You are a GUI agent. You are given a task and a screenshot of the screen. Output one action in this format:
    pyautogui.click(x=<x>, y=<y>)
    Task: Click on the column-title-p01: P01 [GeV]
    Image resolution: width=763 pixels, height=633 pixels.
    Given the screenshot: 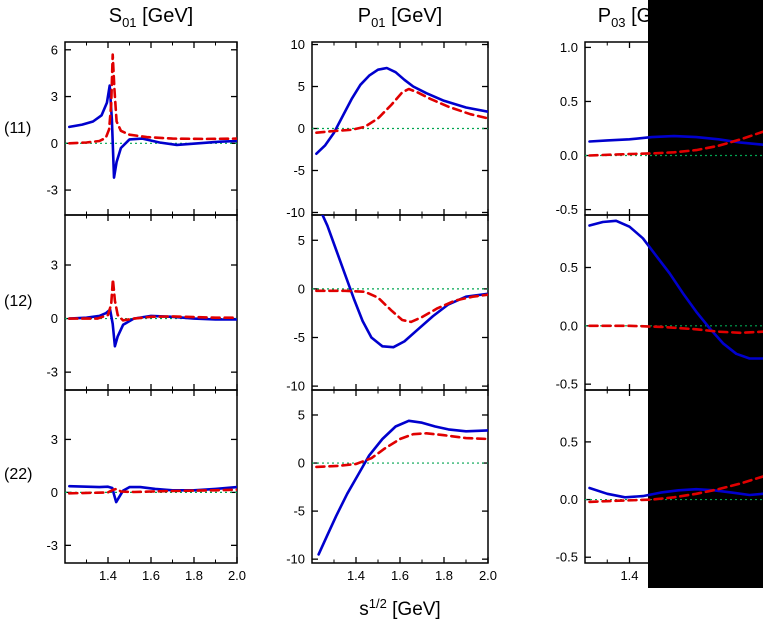 What is the action you would take?
    pyautogui.click(x=400, y=17)
    